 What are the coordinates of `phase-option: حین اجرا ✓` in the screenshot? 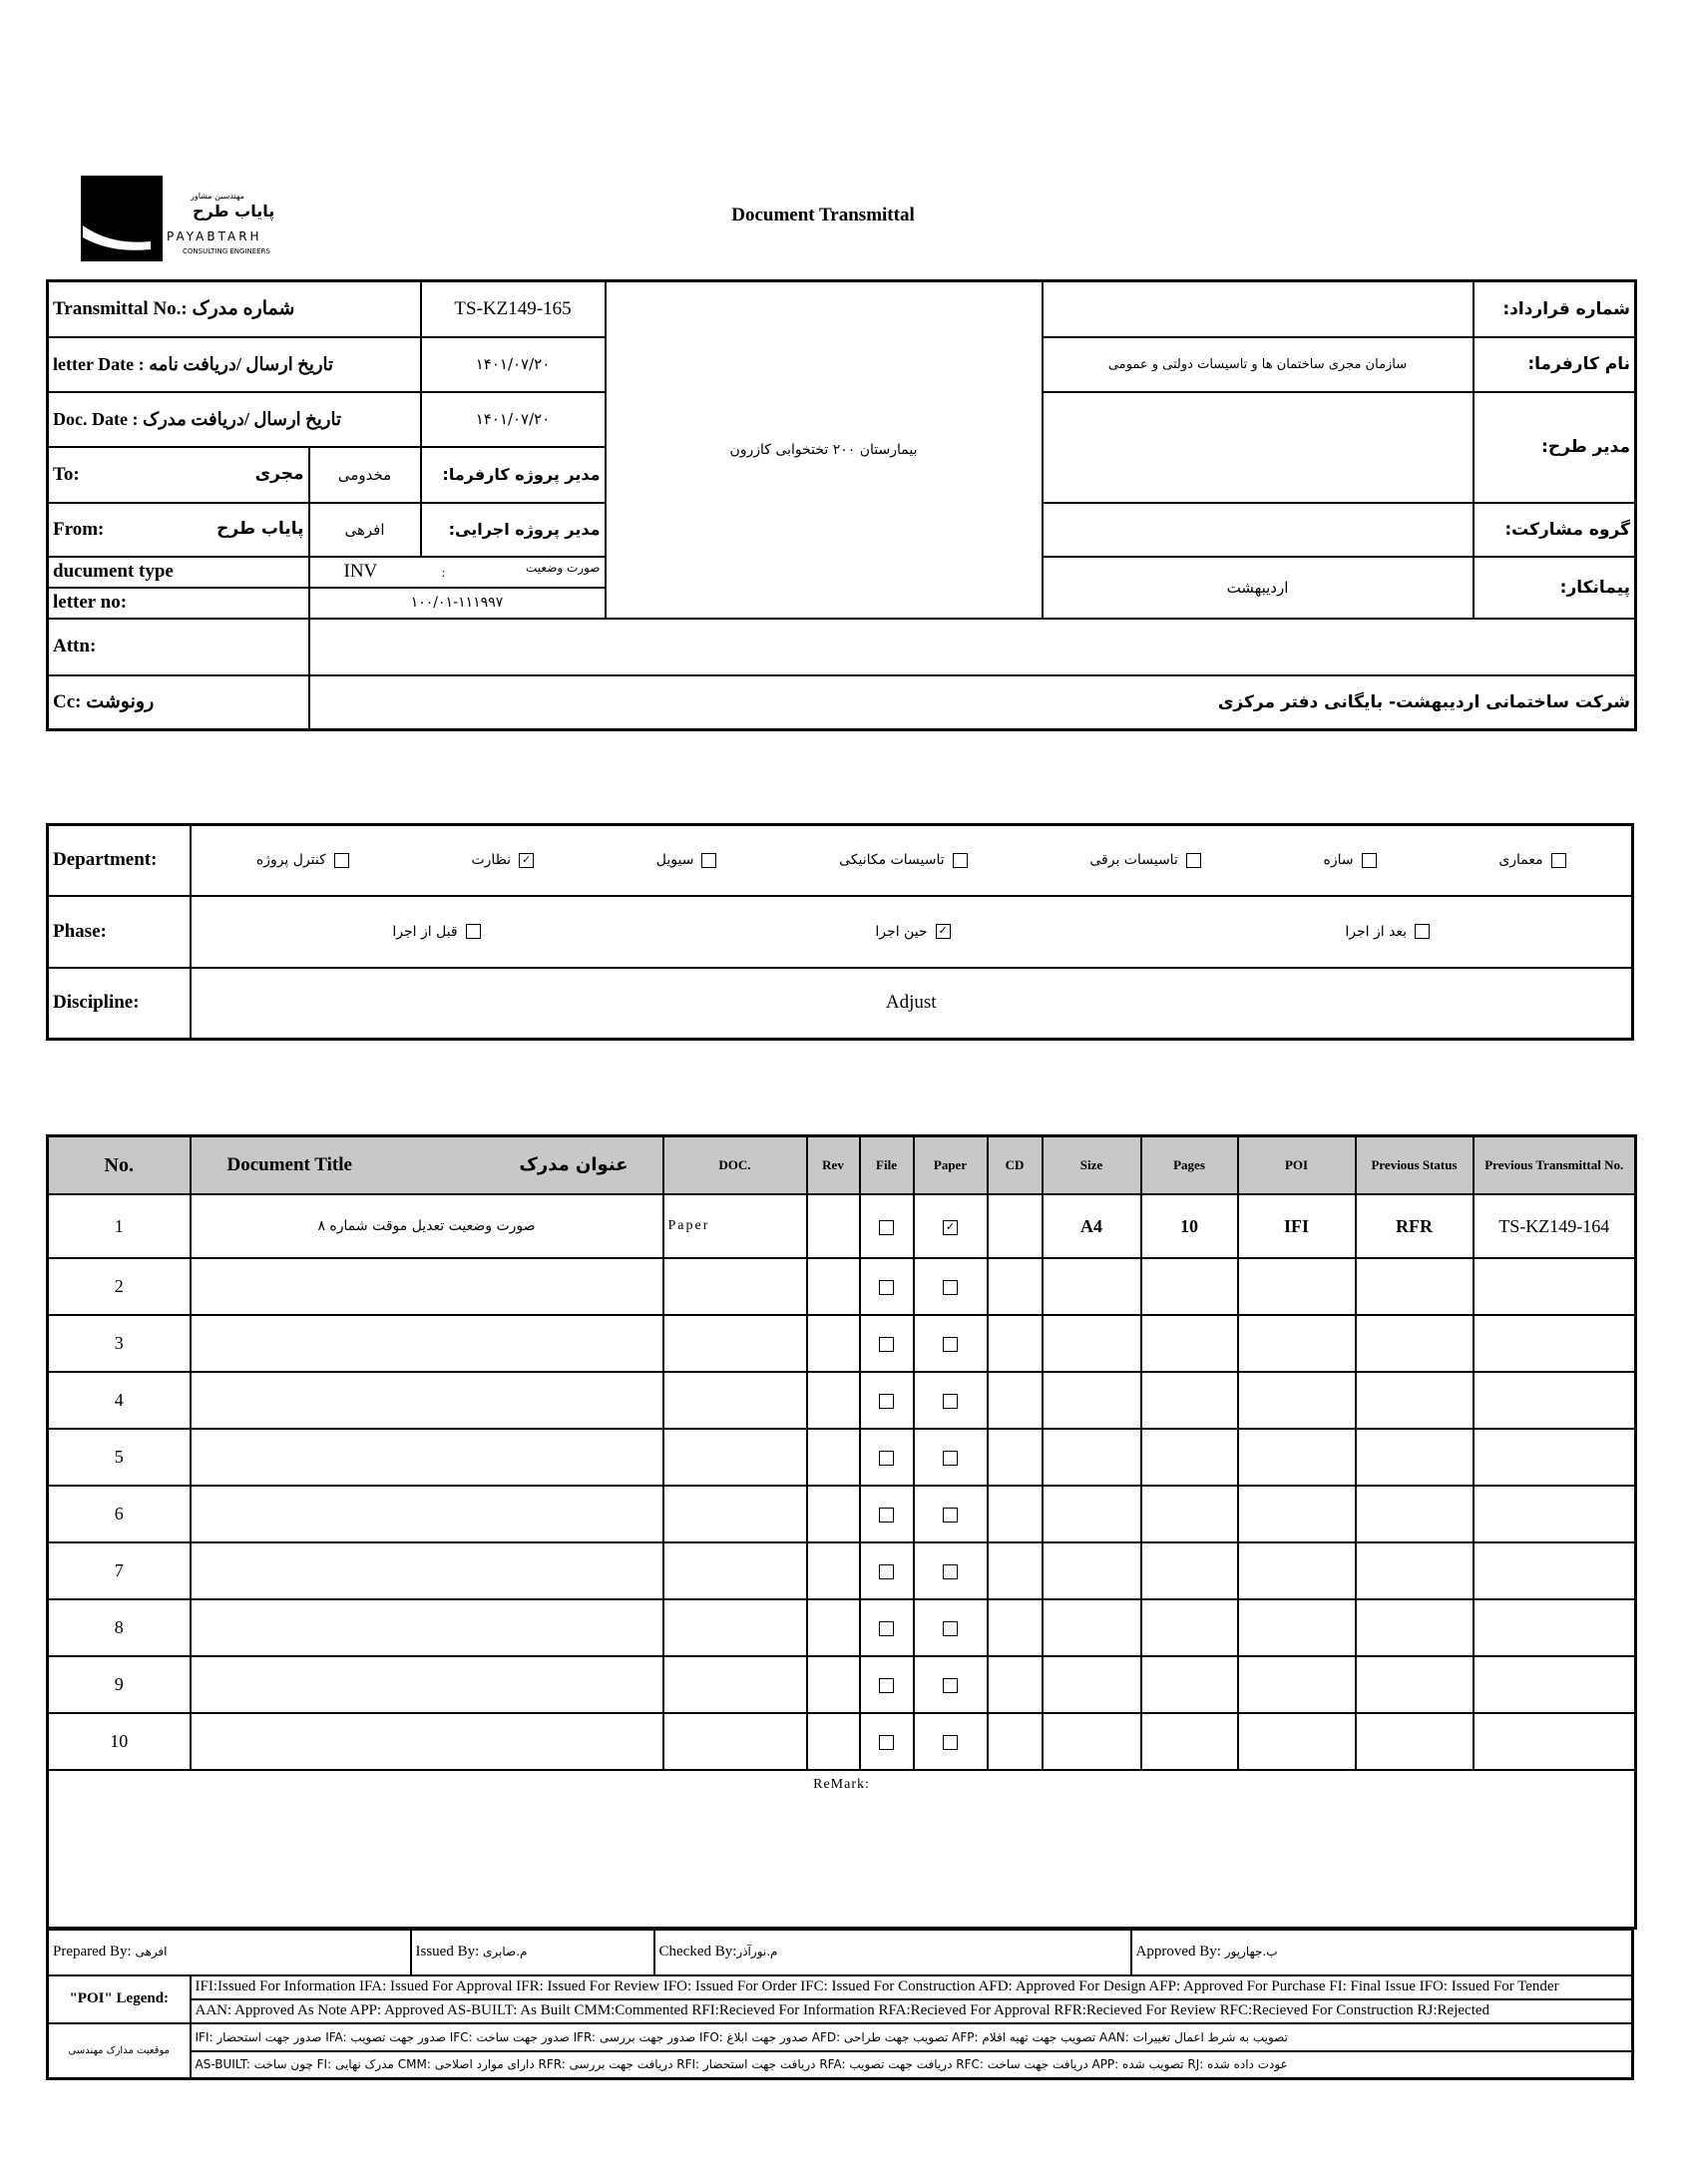 It's located at (913, 931).